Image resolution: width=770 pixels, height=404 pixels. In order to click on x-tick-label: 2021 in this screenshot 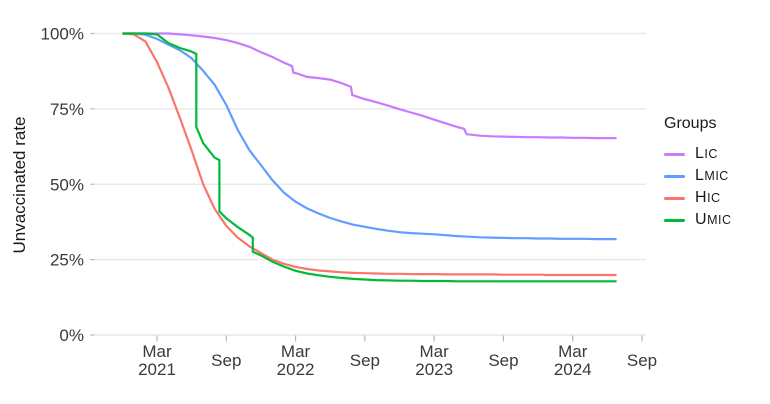, I will do `click(157, 369)`.